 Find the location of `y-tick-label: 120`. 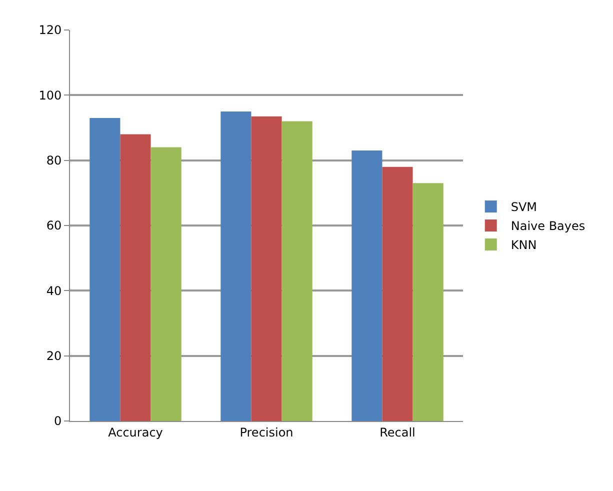

y-tick-label: 120 is located at coordinates (50, 30).